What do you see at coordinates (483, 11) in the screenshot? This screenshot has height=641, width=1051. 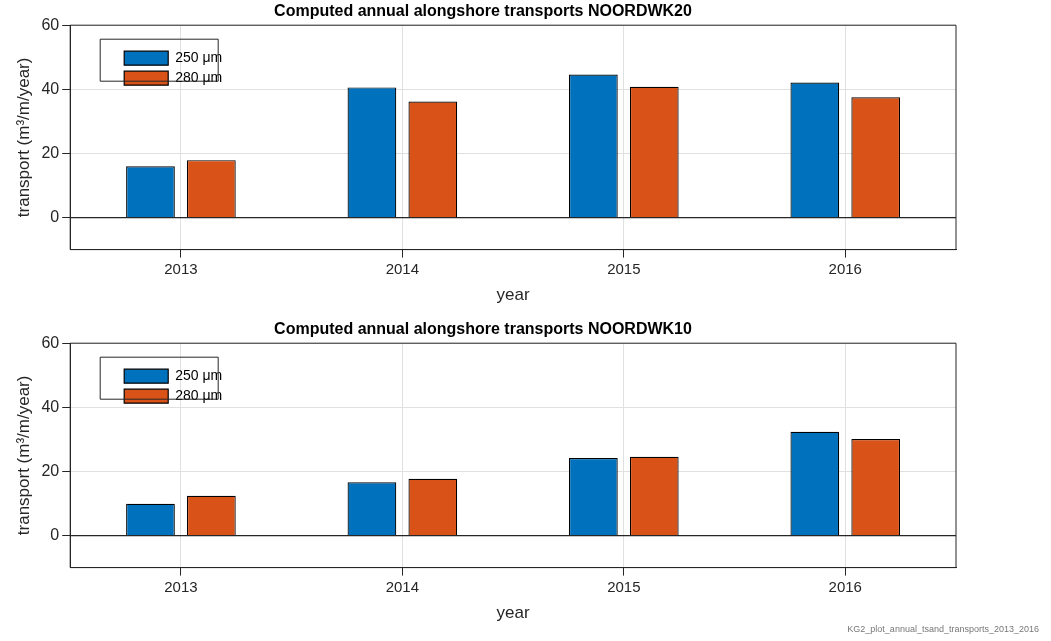 I see `chart-title: Computed annual alongshore transports NOORDWK20` at bounding box center [483, 11].